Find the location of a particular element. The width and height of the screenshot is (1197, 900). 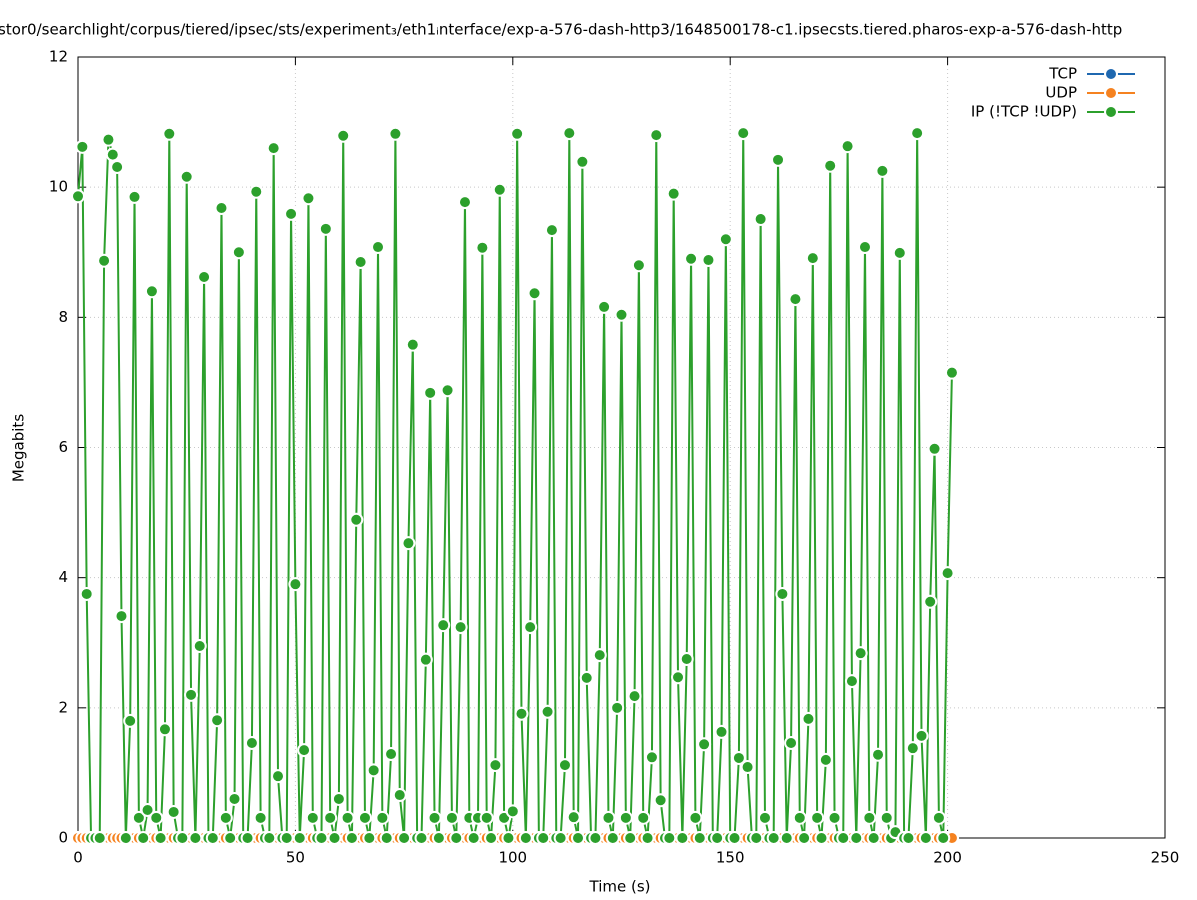

legend-label: UDP is located at coordinates (1061, 93).